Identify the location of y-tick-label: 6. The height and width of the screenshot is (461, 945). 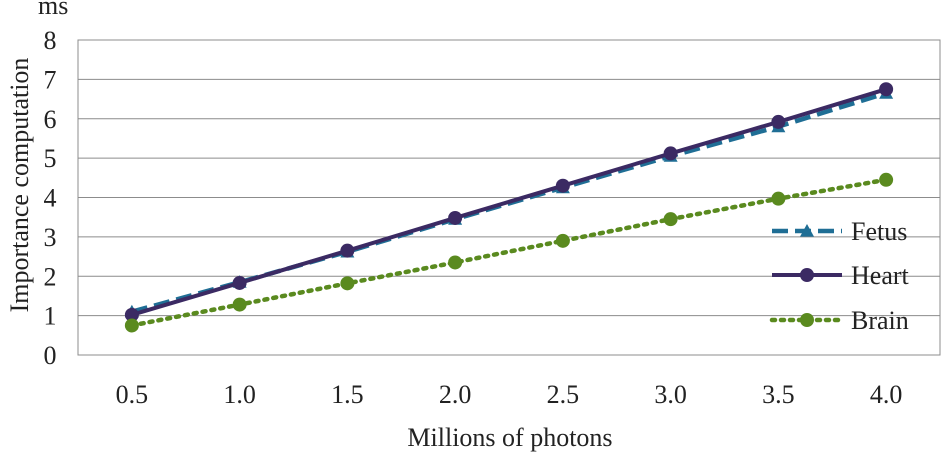
(50, 119).